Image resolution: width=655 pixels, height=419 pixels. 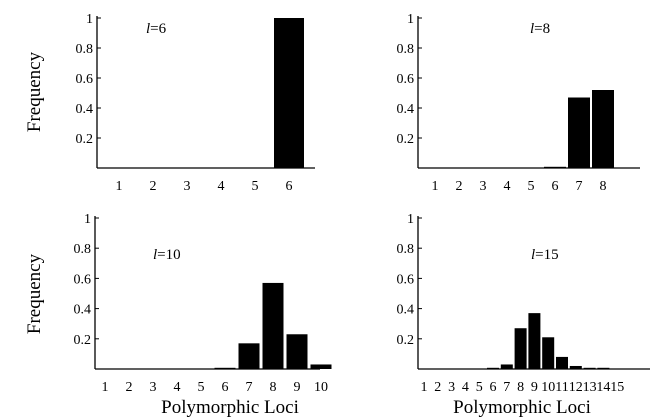 I want to click on x-tick-label: 14, so click(x=603, y=387).